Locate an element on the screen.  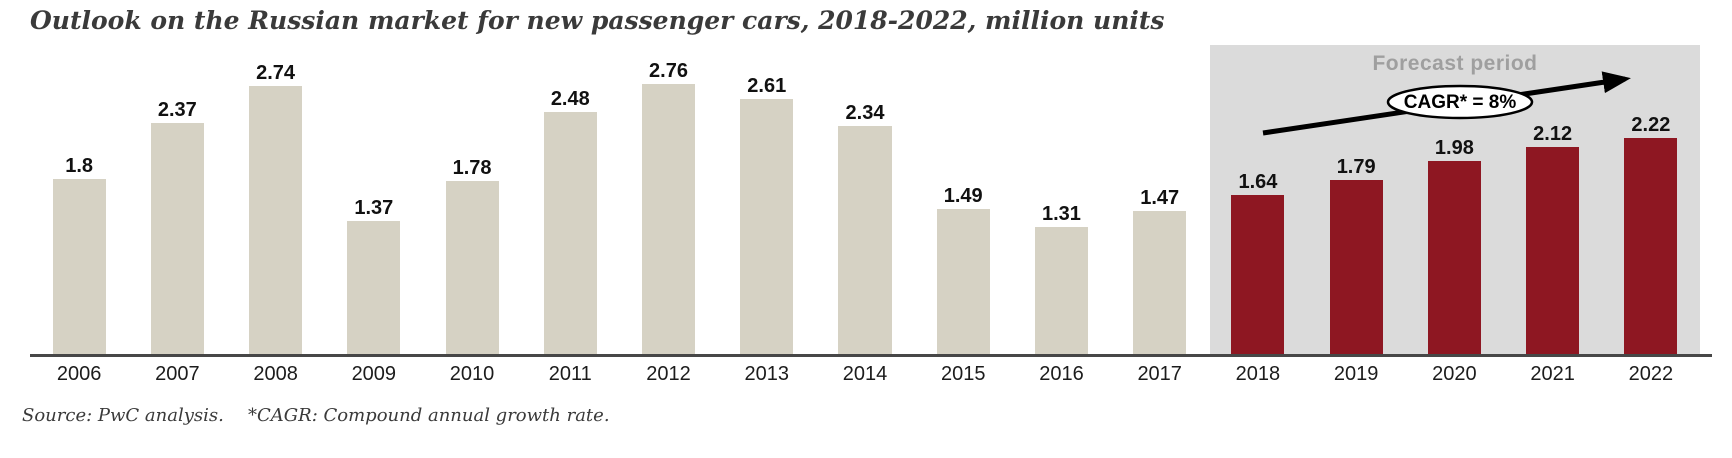
x-axis-label: 2011 is located at coordinates (570, 374).